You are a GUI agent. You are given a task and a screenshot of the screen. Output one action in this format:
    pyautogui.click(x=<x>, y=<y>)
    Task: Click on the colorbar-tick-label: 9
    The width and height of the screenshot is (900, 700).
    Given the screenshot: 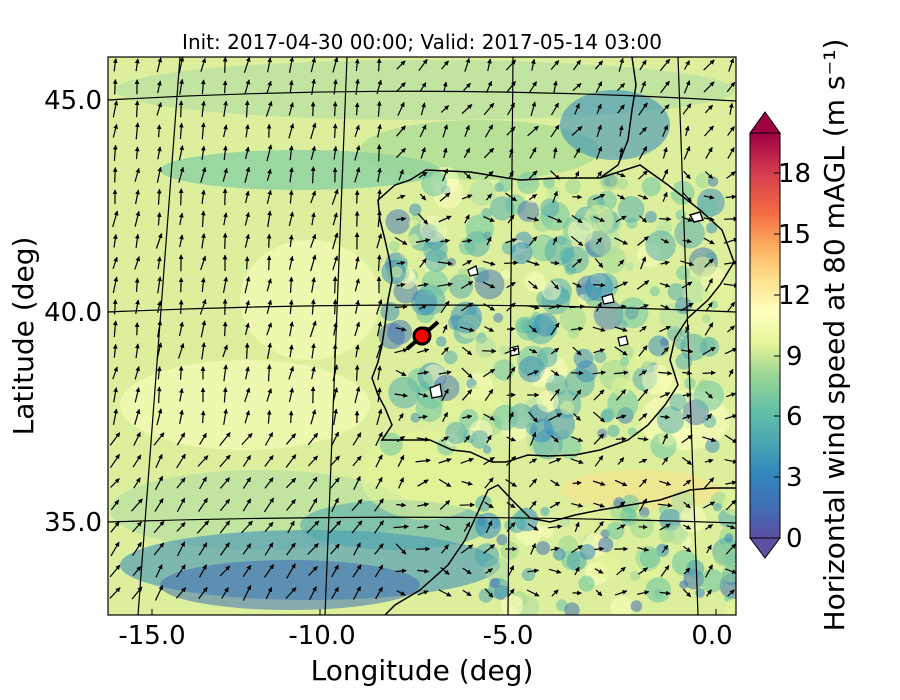 What is the action you would take?
    pyautogui.click(x=794, y=357)
    